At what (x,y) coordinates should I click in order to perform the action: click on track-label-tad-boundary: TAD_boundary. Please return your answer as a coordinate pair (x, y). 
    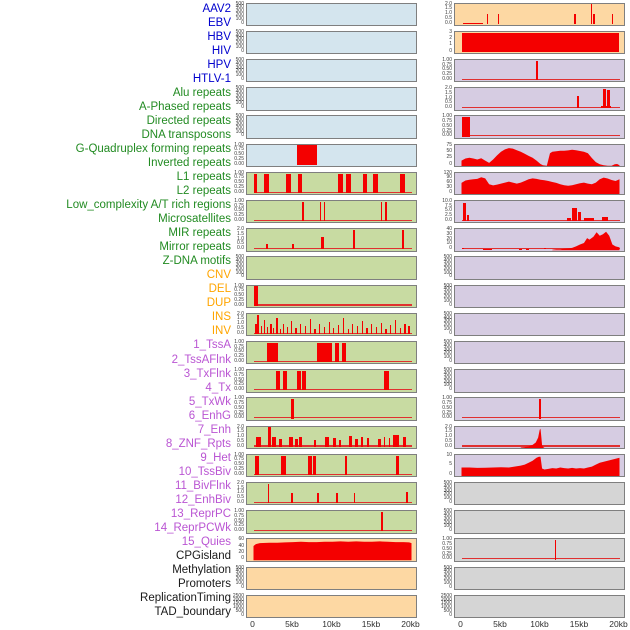
    Looking at the image, I should click on (193, 611).